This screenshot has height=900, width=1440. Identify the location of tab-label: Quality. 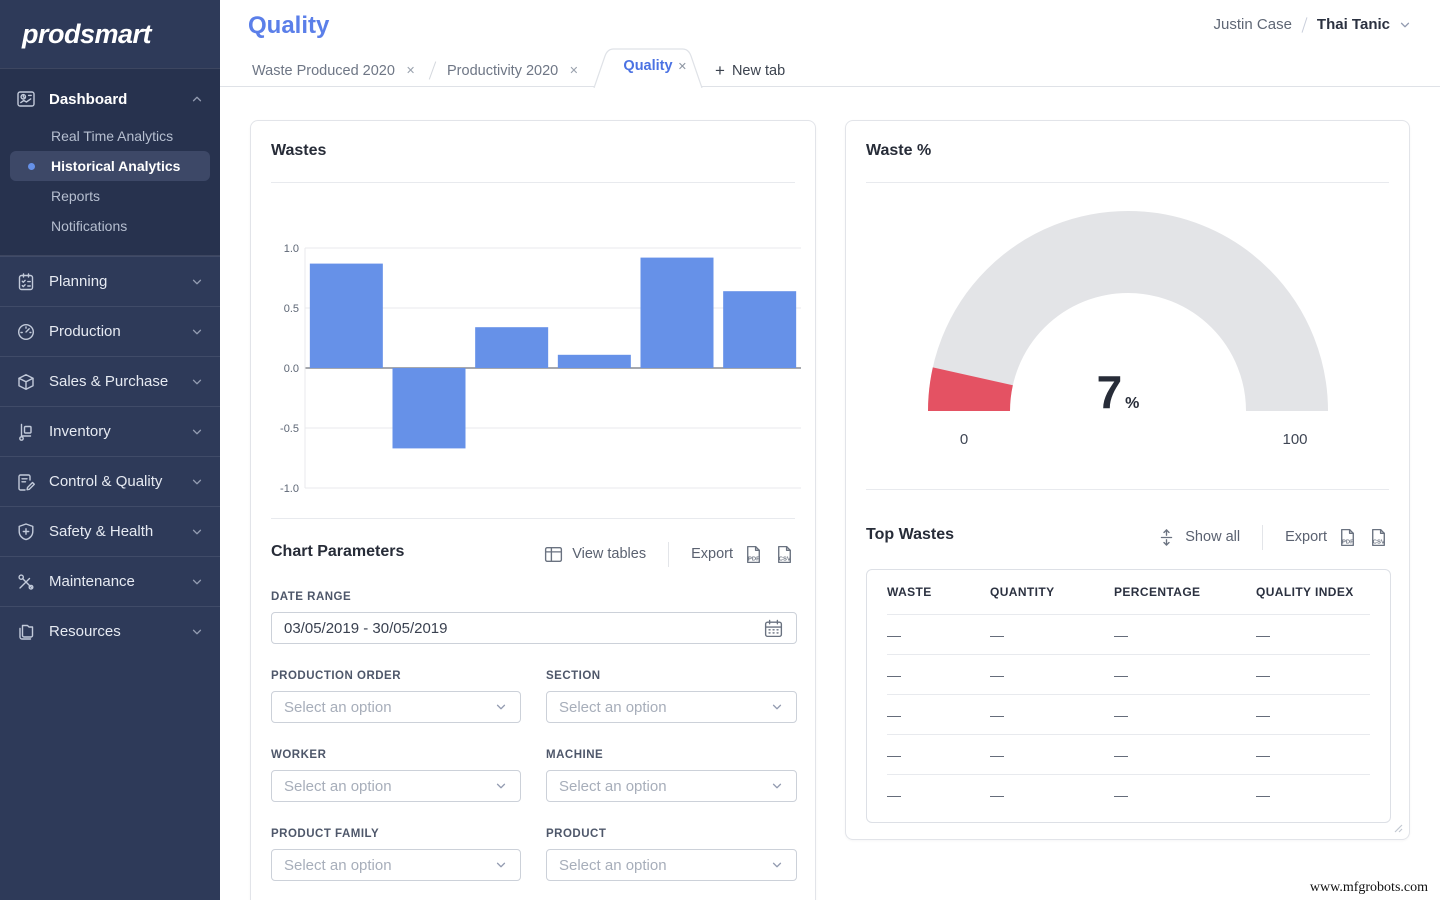
(648, 66).